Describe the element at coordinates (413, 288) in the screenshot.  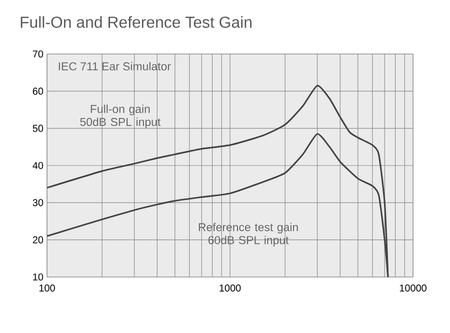
I see `x-tick-label: 10000` at that location.